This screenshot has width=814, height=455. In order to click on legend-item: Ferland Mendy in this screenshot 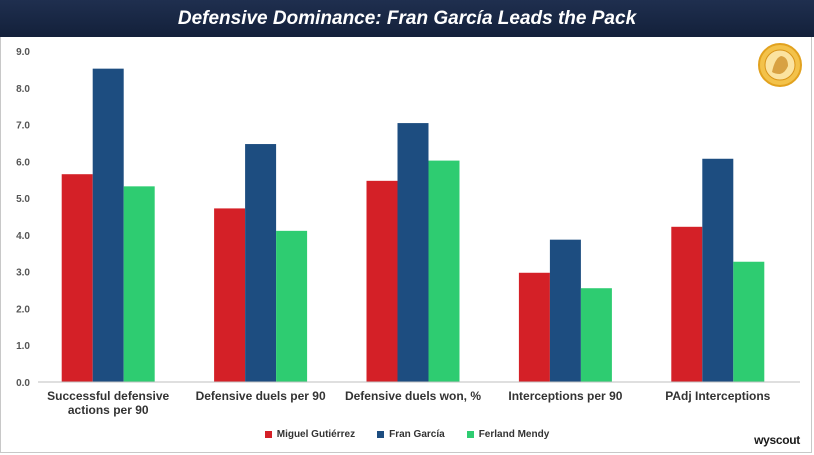, I will do `click(508, 434)`.